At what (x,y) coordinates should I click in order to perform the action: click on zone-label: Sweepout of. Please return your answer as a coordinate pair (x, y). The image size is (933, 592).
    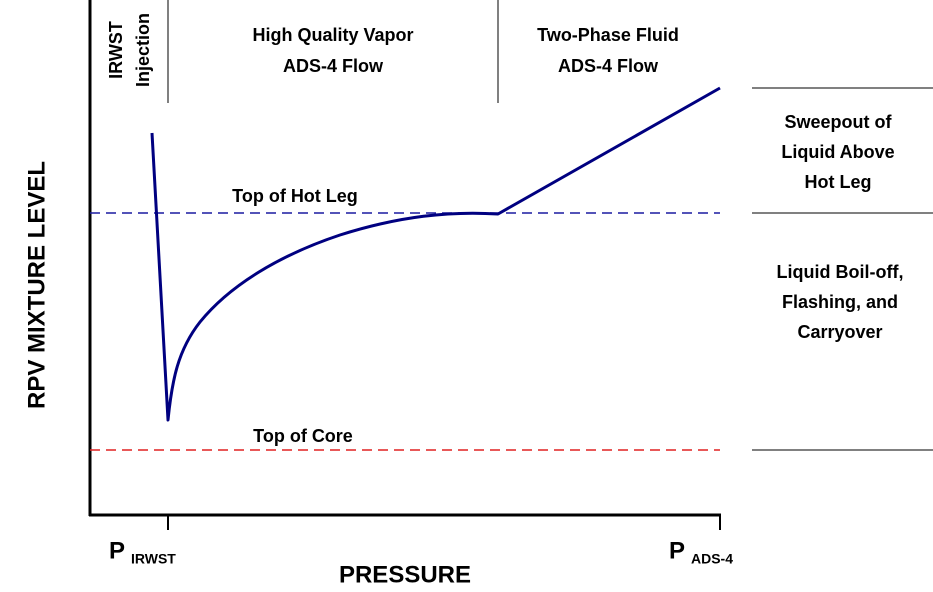
    Looking at the image, I should click on (839, 122).